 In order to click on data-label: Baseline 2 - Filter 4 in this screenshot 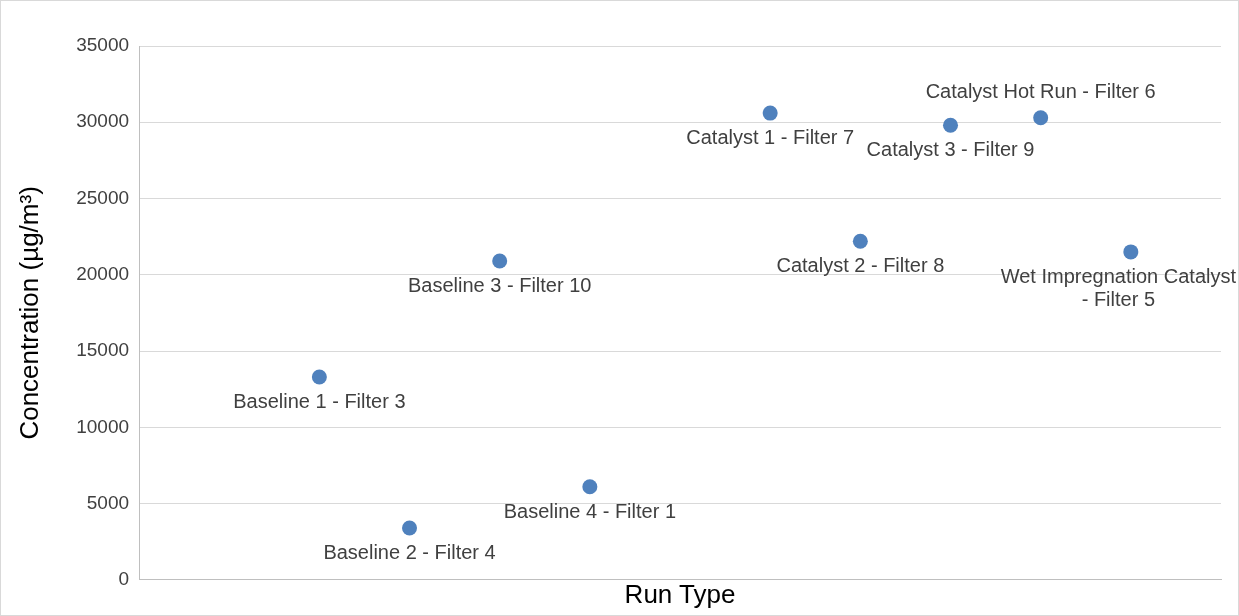, I will do `click(409, 551)`.